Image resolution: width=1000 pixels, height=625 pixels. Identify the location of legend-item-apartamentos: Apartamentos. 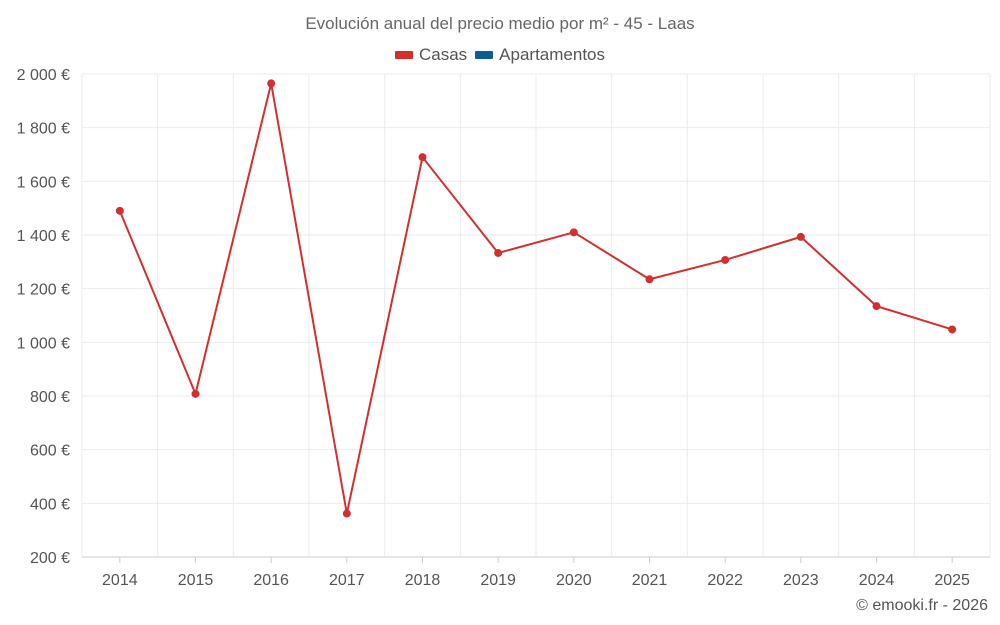
(540, 55).